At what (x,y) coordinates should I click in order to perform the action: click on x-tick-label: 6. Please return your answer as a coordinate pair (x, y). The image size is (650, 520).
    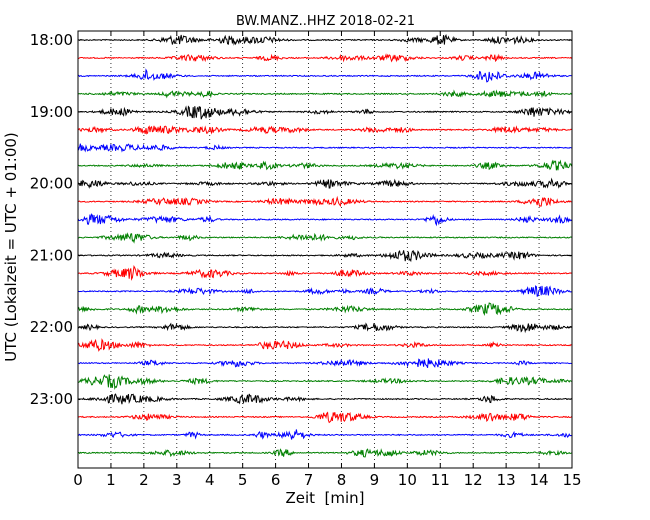
    Looking at the image, I should click on (276, 480).